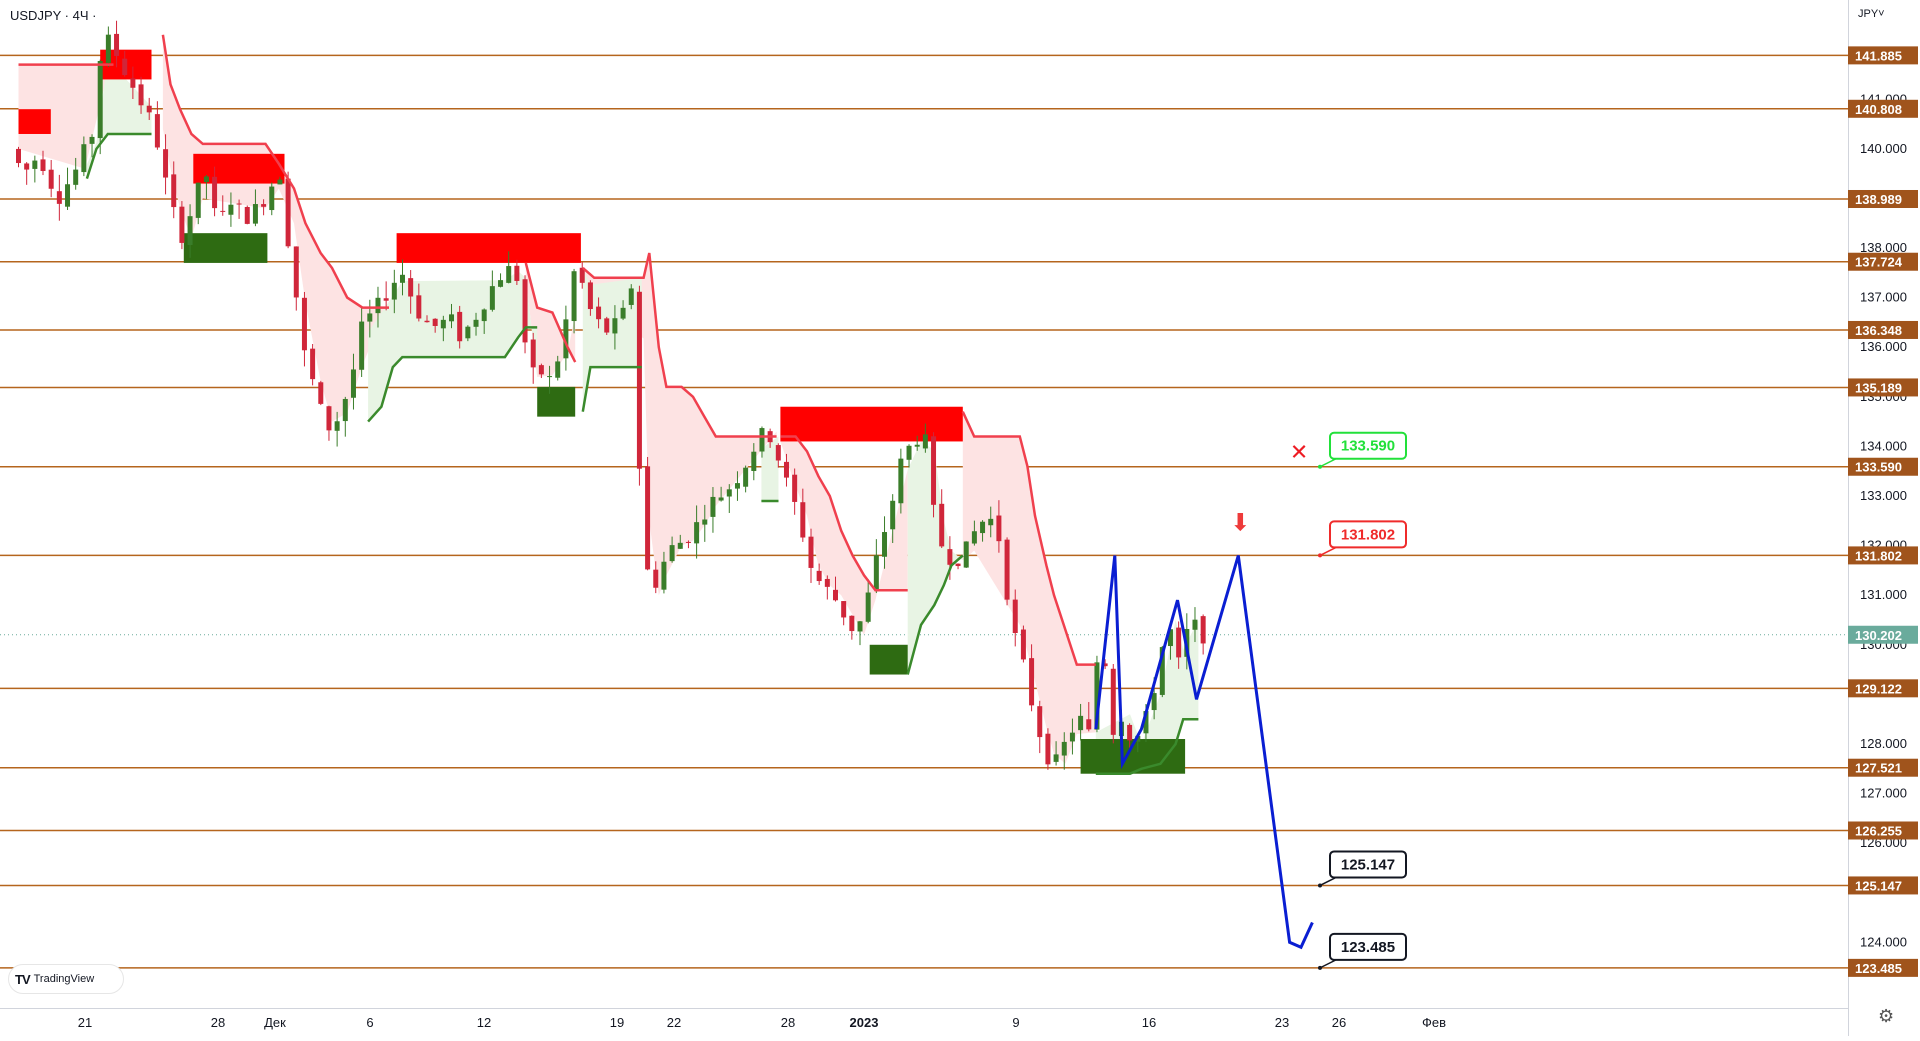 Image resolution: width=1920 pixels, height=1041 pixels. What do you see at coordinates (1886, 1016) in the screenshot?
I see `gear-icon: ⚙` at bounding box center [1886, 1016].